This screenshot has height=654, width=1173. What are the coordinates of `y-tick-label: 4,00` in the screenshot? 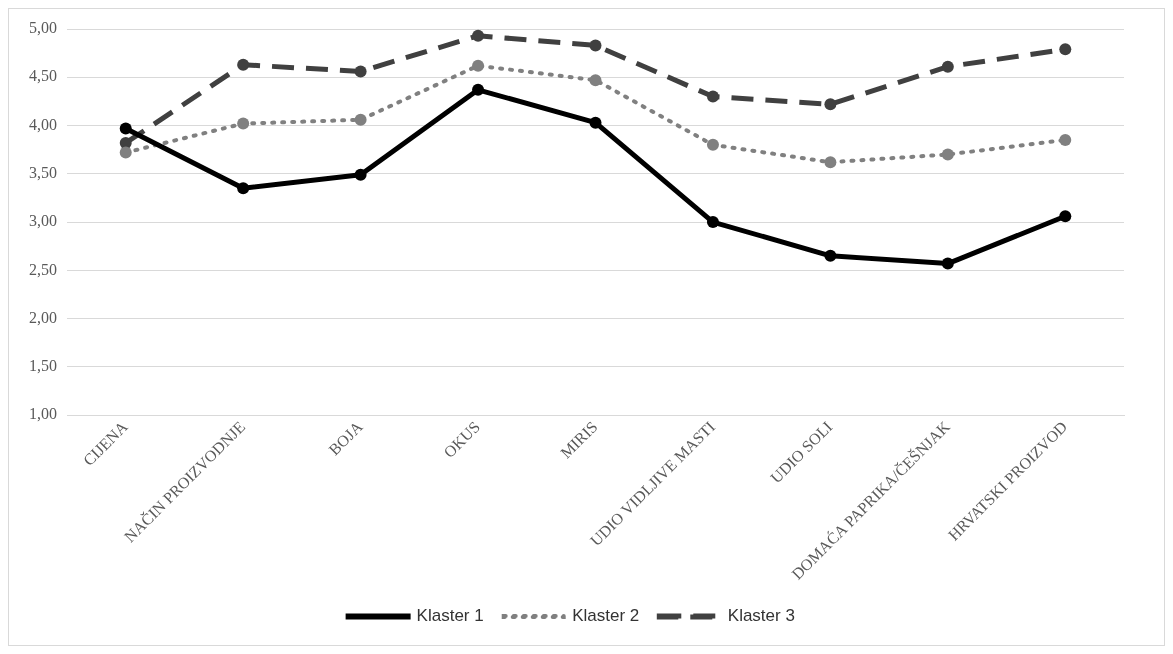 It's located at (43, 124).